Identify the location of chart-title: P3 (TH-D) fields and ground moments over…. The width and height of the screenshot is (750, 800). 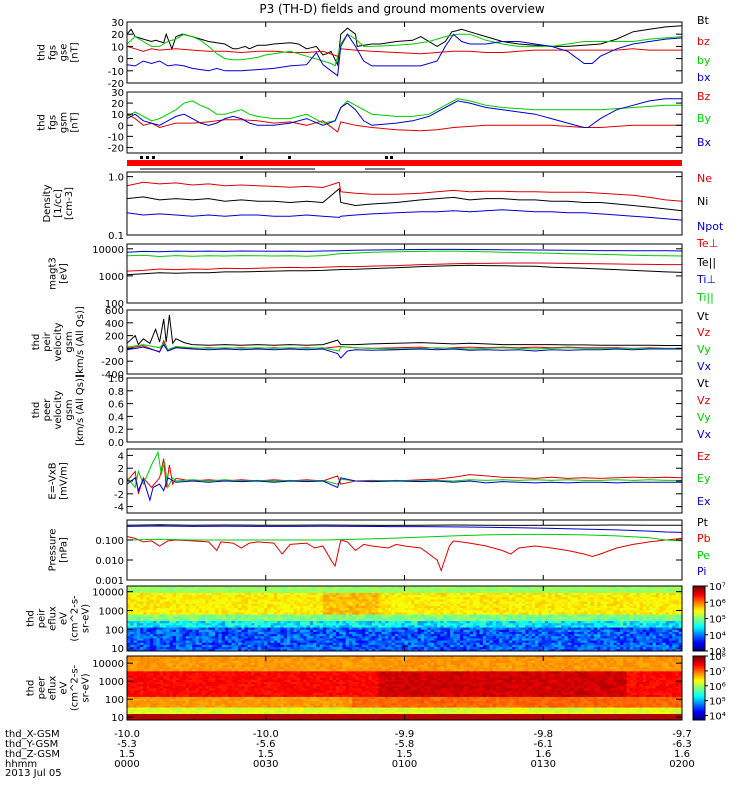
(401, 9).